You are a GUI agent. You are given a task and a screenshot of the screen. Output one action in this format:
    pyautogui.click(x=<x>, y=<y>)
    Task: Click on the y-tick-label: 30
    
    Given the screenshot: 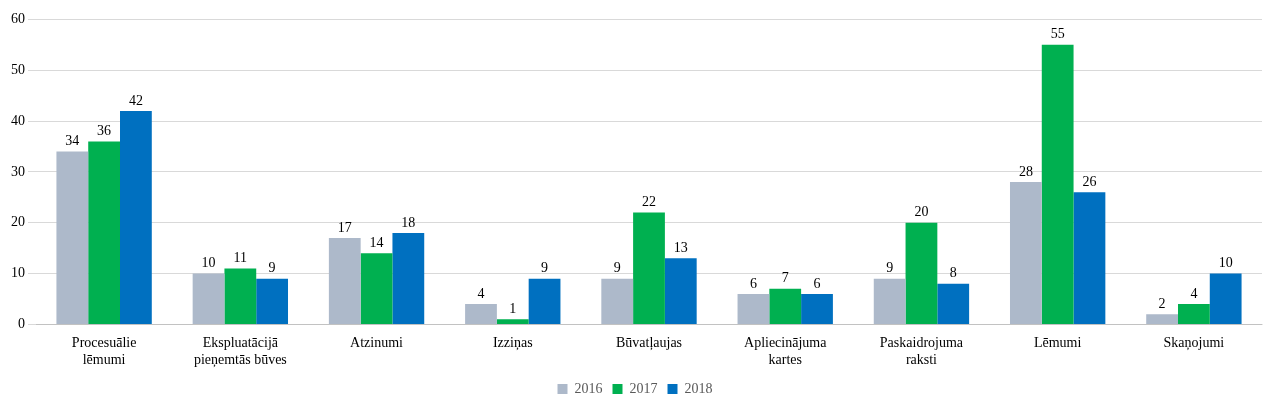 What is the action you would take?
    pyautogui.click(x=18, y=171)
    